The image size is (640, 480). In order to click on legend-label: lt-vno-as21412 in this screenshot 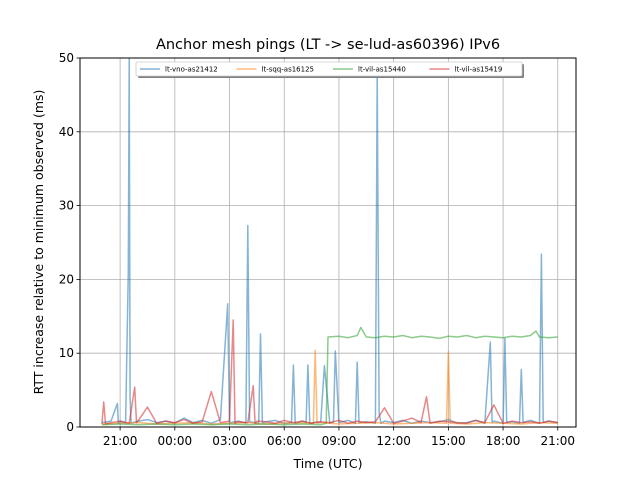, I will do `click(191, 70)`.